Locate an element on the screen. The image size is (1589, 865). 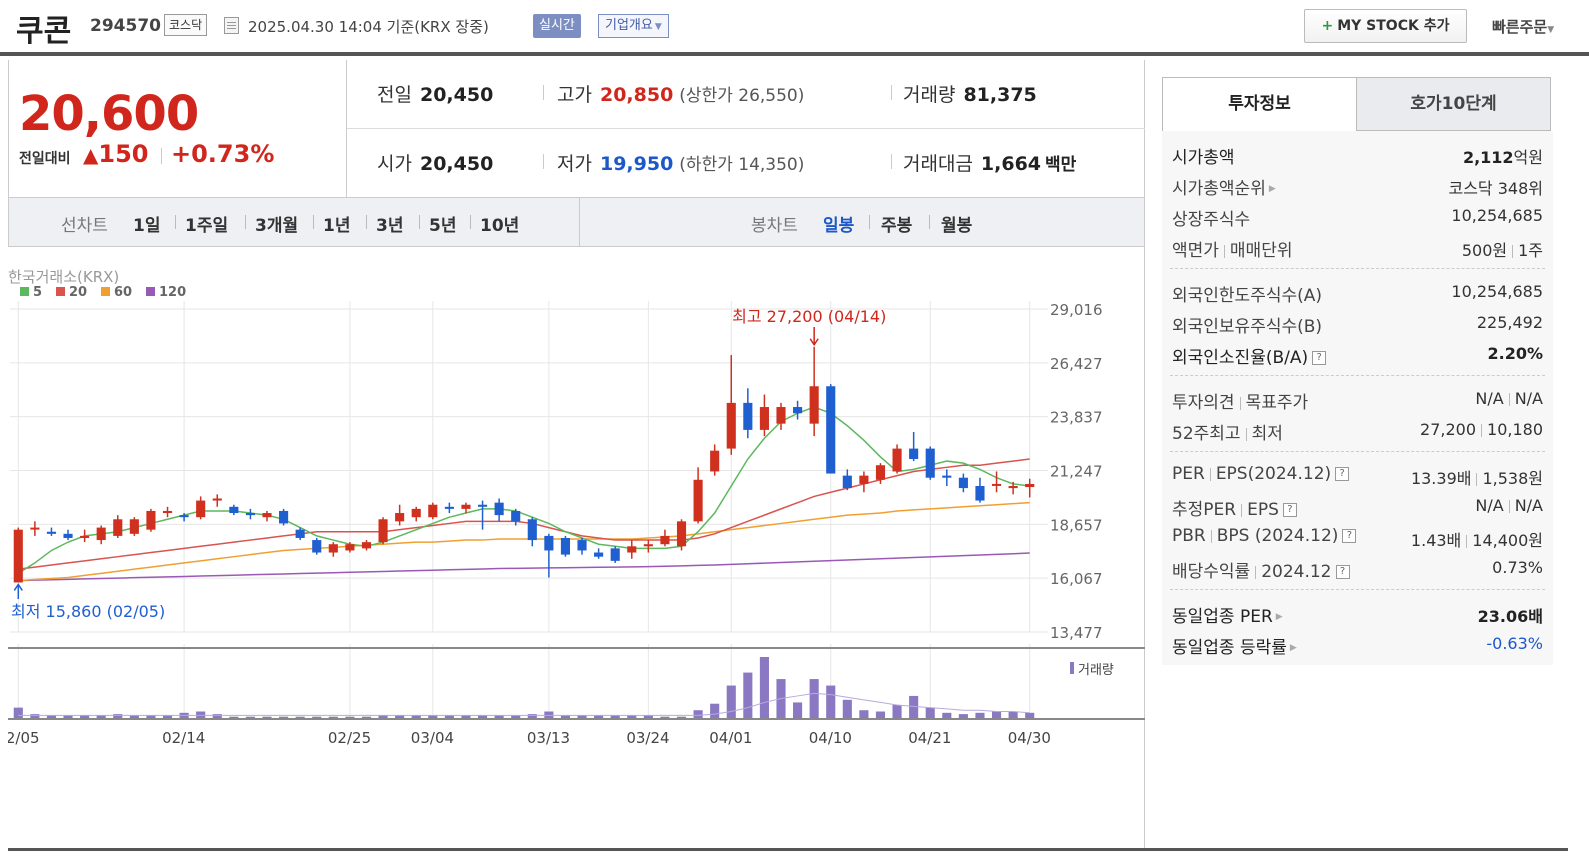
period-10year: 10년 is located at coordinates (500, 226).